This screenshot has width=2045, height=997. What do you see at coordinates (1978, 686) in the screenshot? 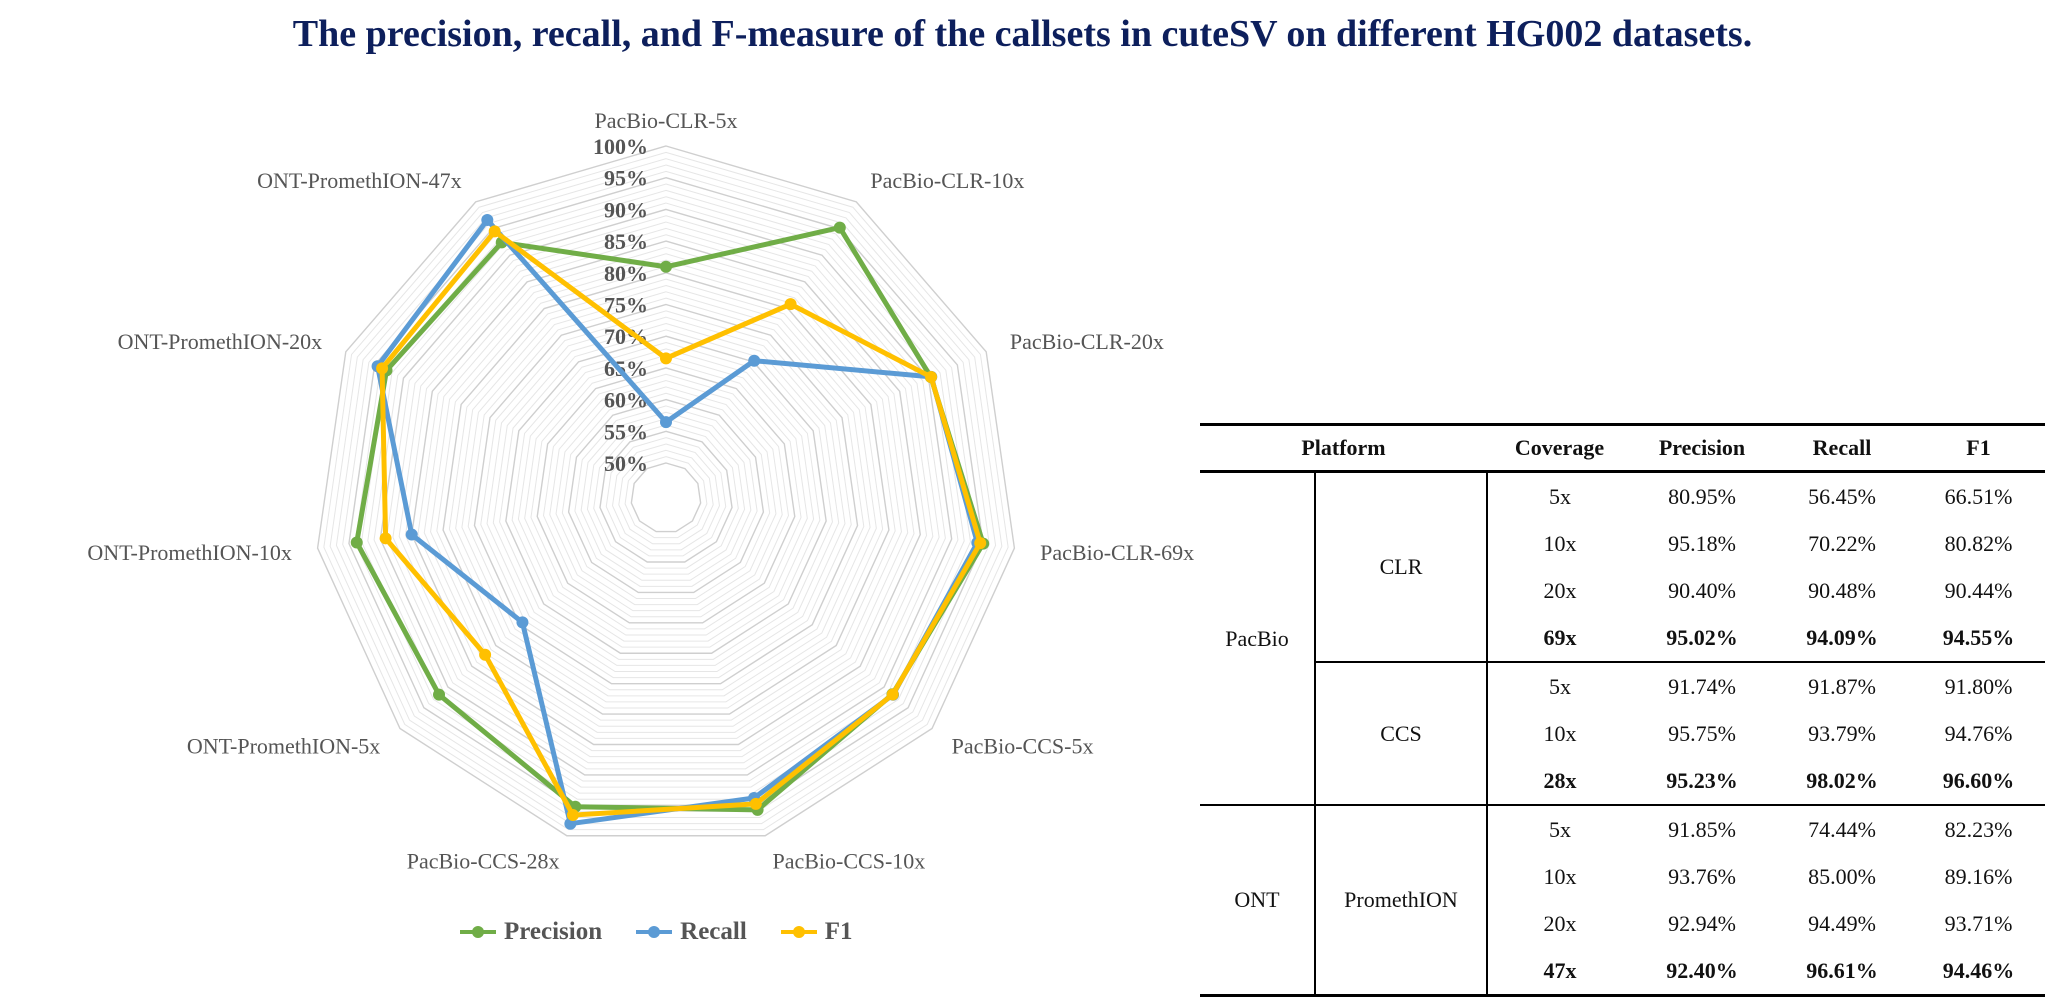
I see `f1-cell: 91.80%` at bounding box center [1978, 686].